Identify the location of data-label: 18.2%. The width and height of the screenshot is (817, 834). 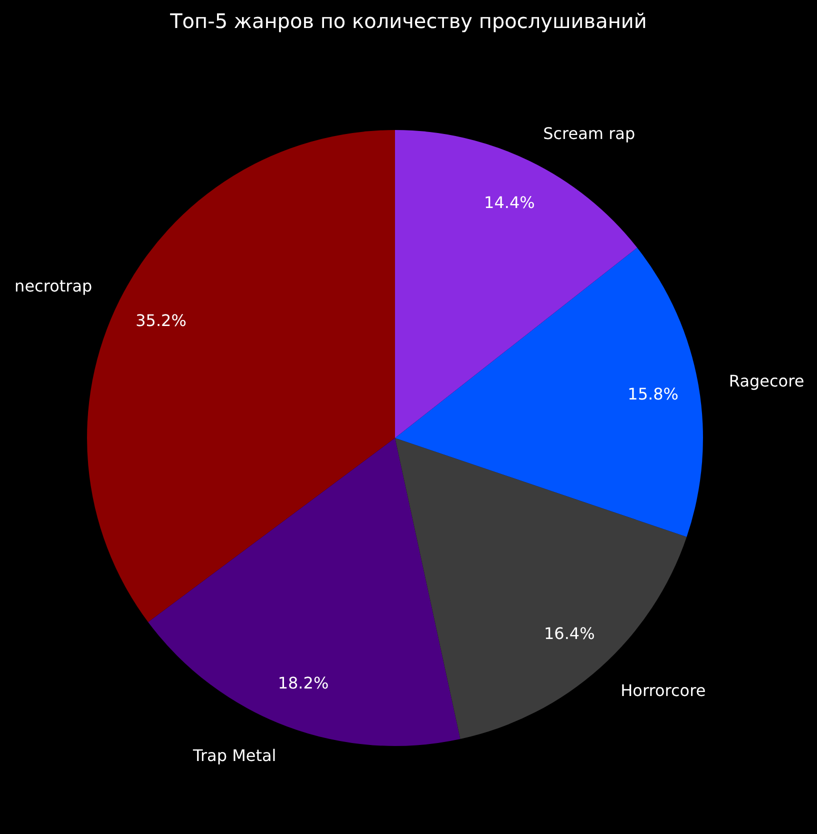
(303, 683).